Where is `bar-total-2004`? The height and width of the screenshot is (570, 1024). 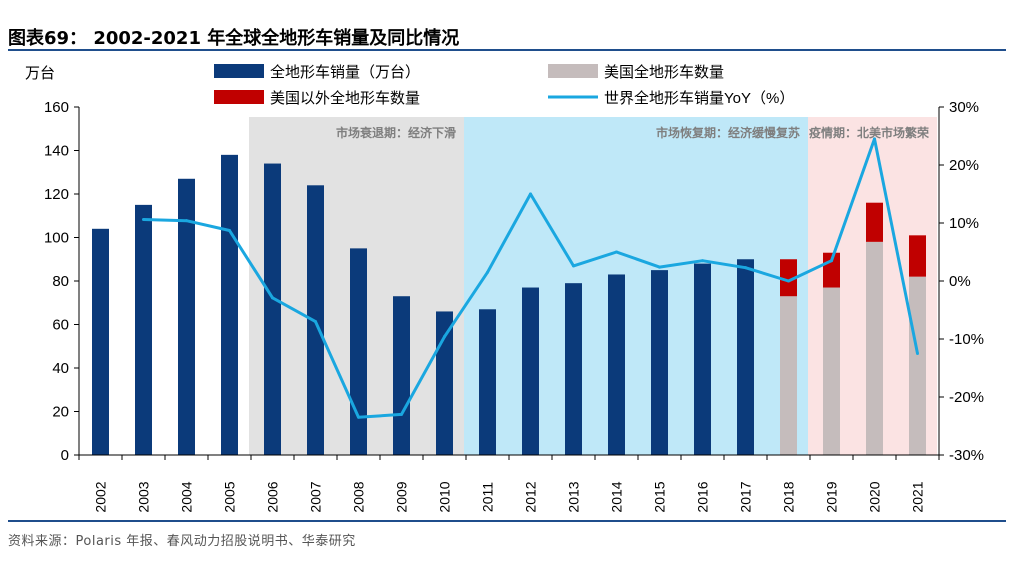 bar-total-2004 is located at coordinates (186, 316).